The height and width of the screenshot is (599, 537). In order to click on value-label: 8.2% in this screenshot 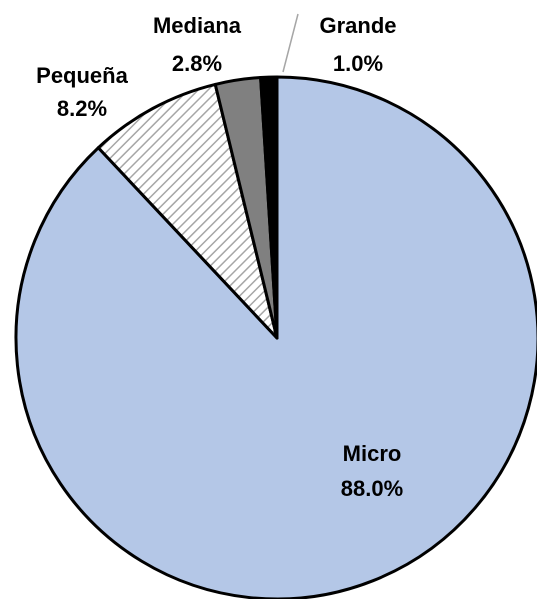, I will do `click(82, 108)`.